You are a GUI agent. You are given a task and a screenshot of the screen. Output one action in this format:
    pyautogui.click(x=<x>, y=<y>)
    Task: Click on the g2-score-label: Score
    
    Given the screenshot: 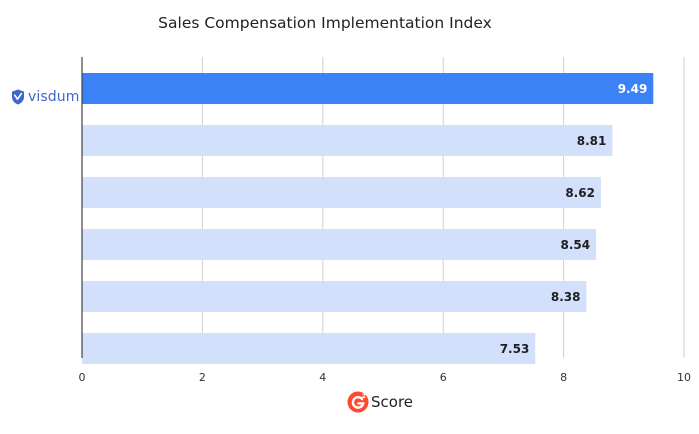 What is the action you would take?
    pyautogui.click(x=392, y=402)
    